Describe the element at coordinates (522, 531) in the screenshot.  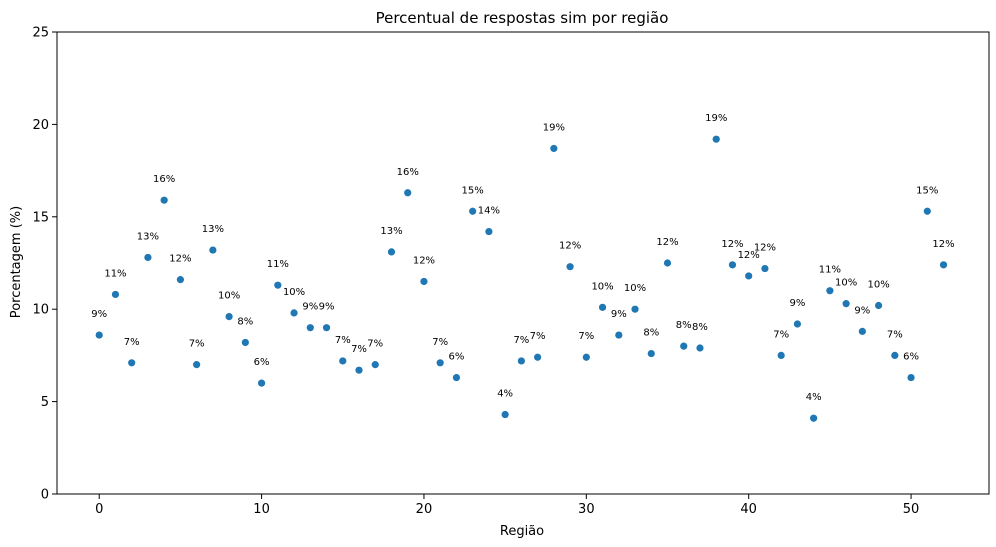
I see `x-axis-title: Região` at that location.